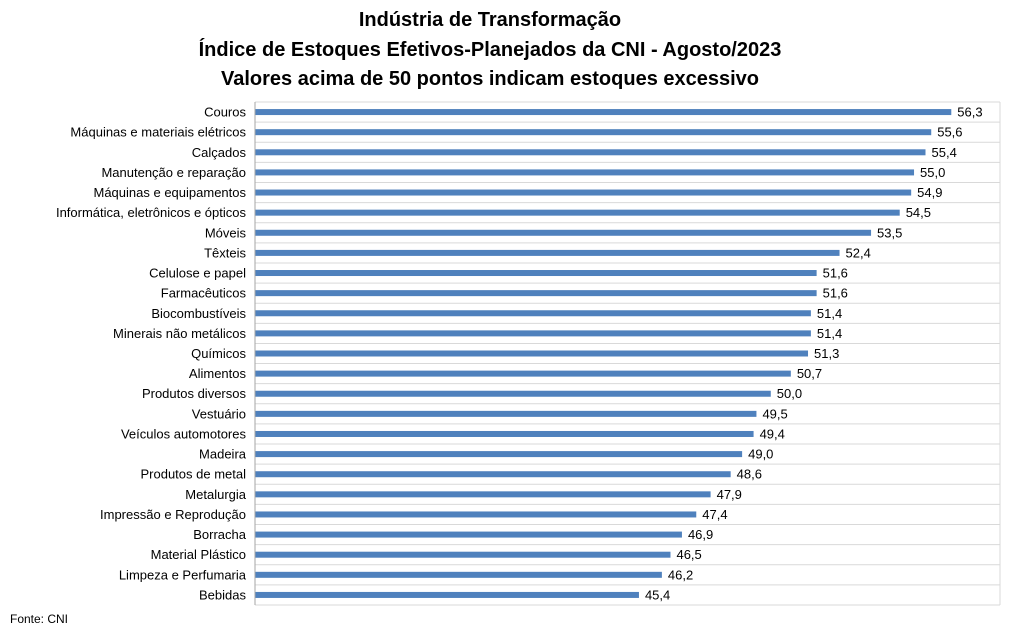 This screenshot has width=1012, height=632. Describe the element at coordinates (858, 252) in the screenshot. I see `data-label: 52,4` at that location.